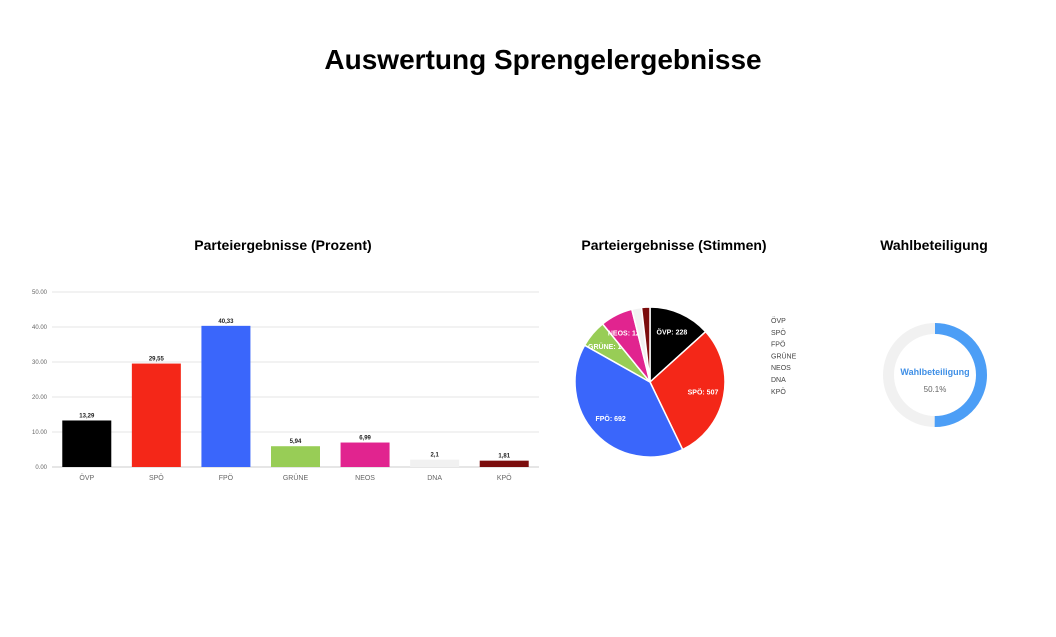 This screenshot has width=1056, height=637. Describe the element at coordinates (678, 345) in the screenshot. I see `pie-slice-oevp` at that location.